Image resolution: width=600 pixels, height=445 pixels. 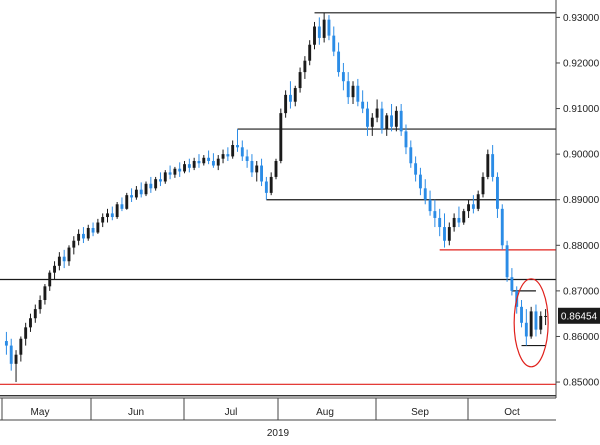 What do you see at coordinates (581, 291) in the screenshot?
I see `price-tick-label: 0.87000` at bounding box center [581, 291].